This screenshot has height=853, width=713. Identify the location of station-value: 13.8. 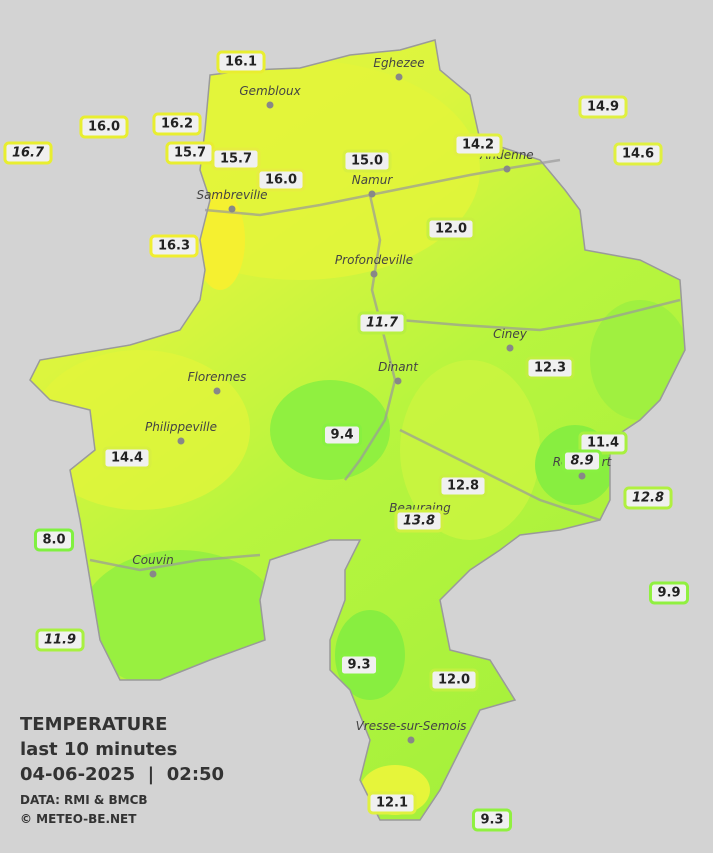
(419, 521).